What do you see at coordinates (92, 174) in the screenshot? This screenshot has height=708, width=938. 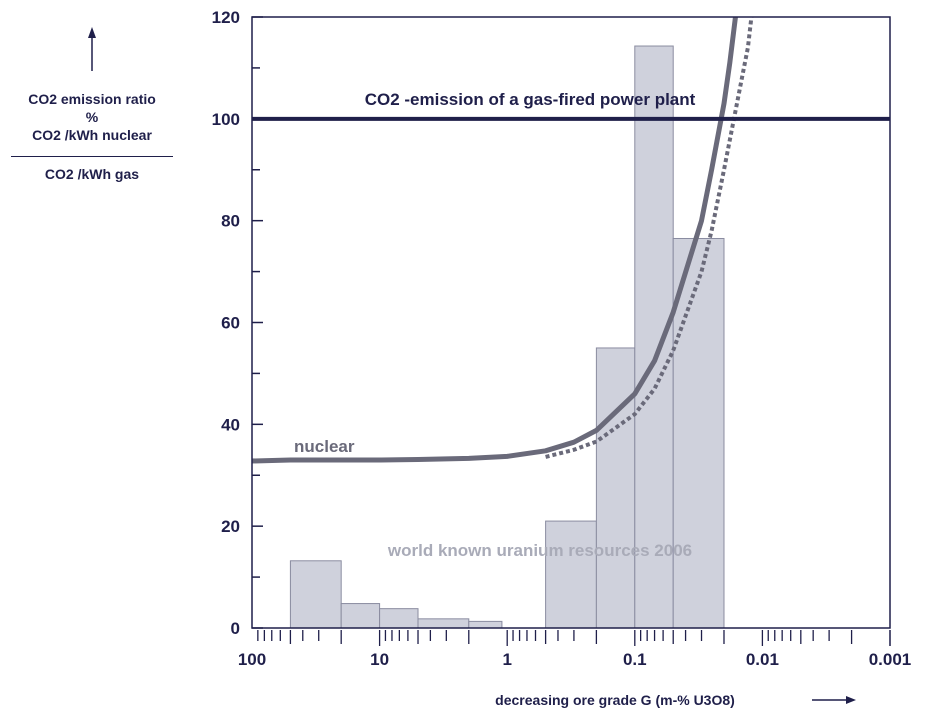 I see `y-label-denominator: CO2 /kWh gas` at bounding box center [92, 174].